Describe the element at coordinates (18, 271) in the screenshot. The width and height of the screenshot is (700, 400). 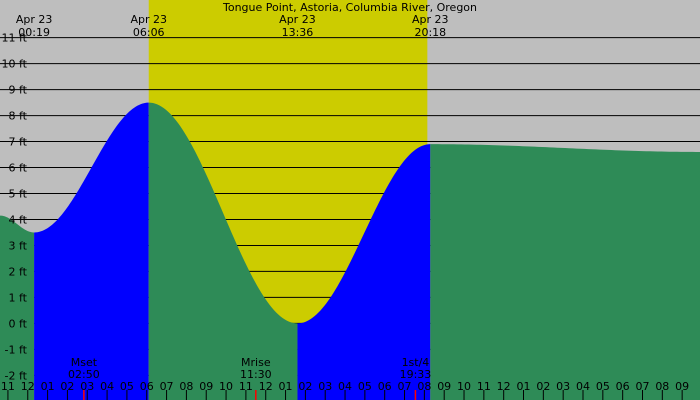
I see `y-tick-label: 2 ft` at that location.